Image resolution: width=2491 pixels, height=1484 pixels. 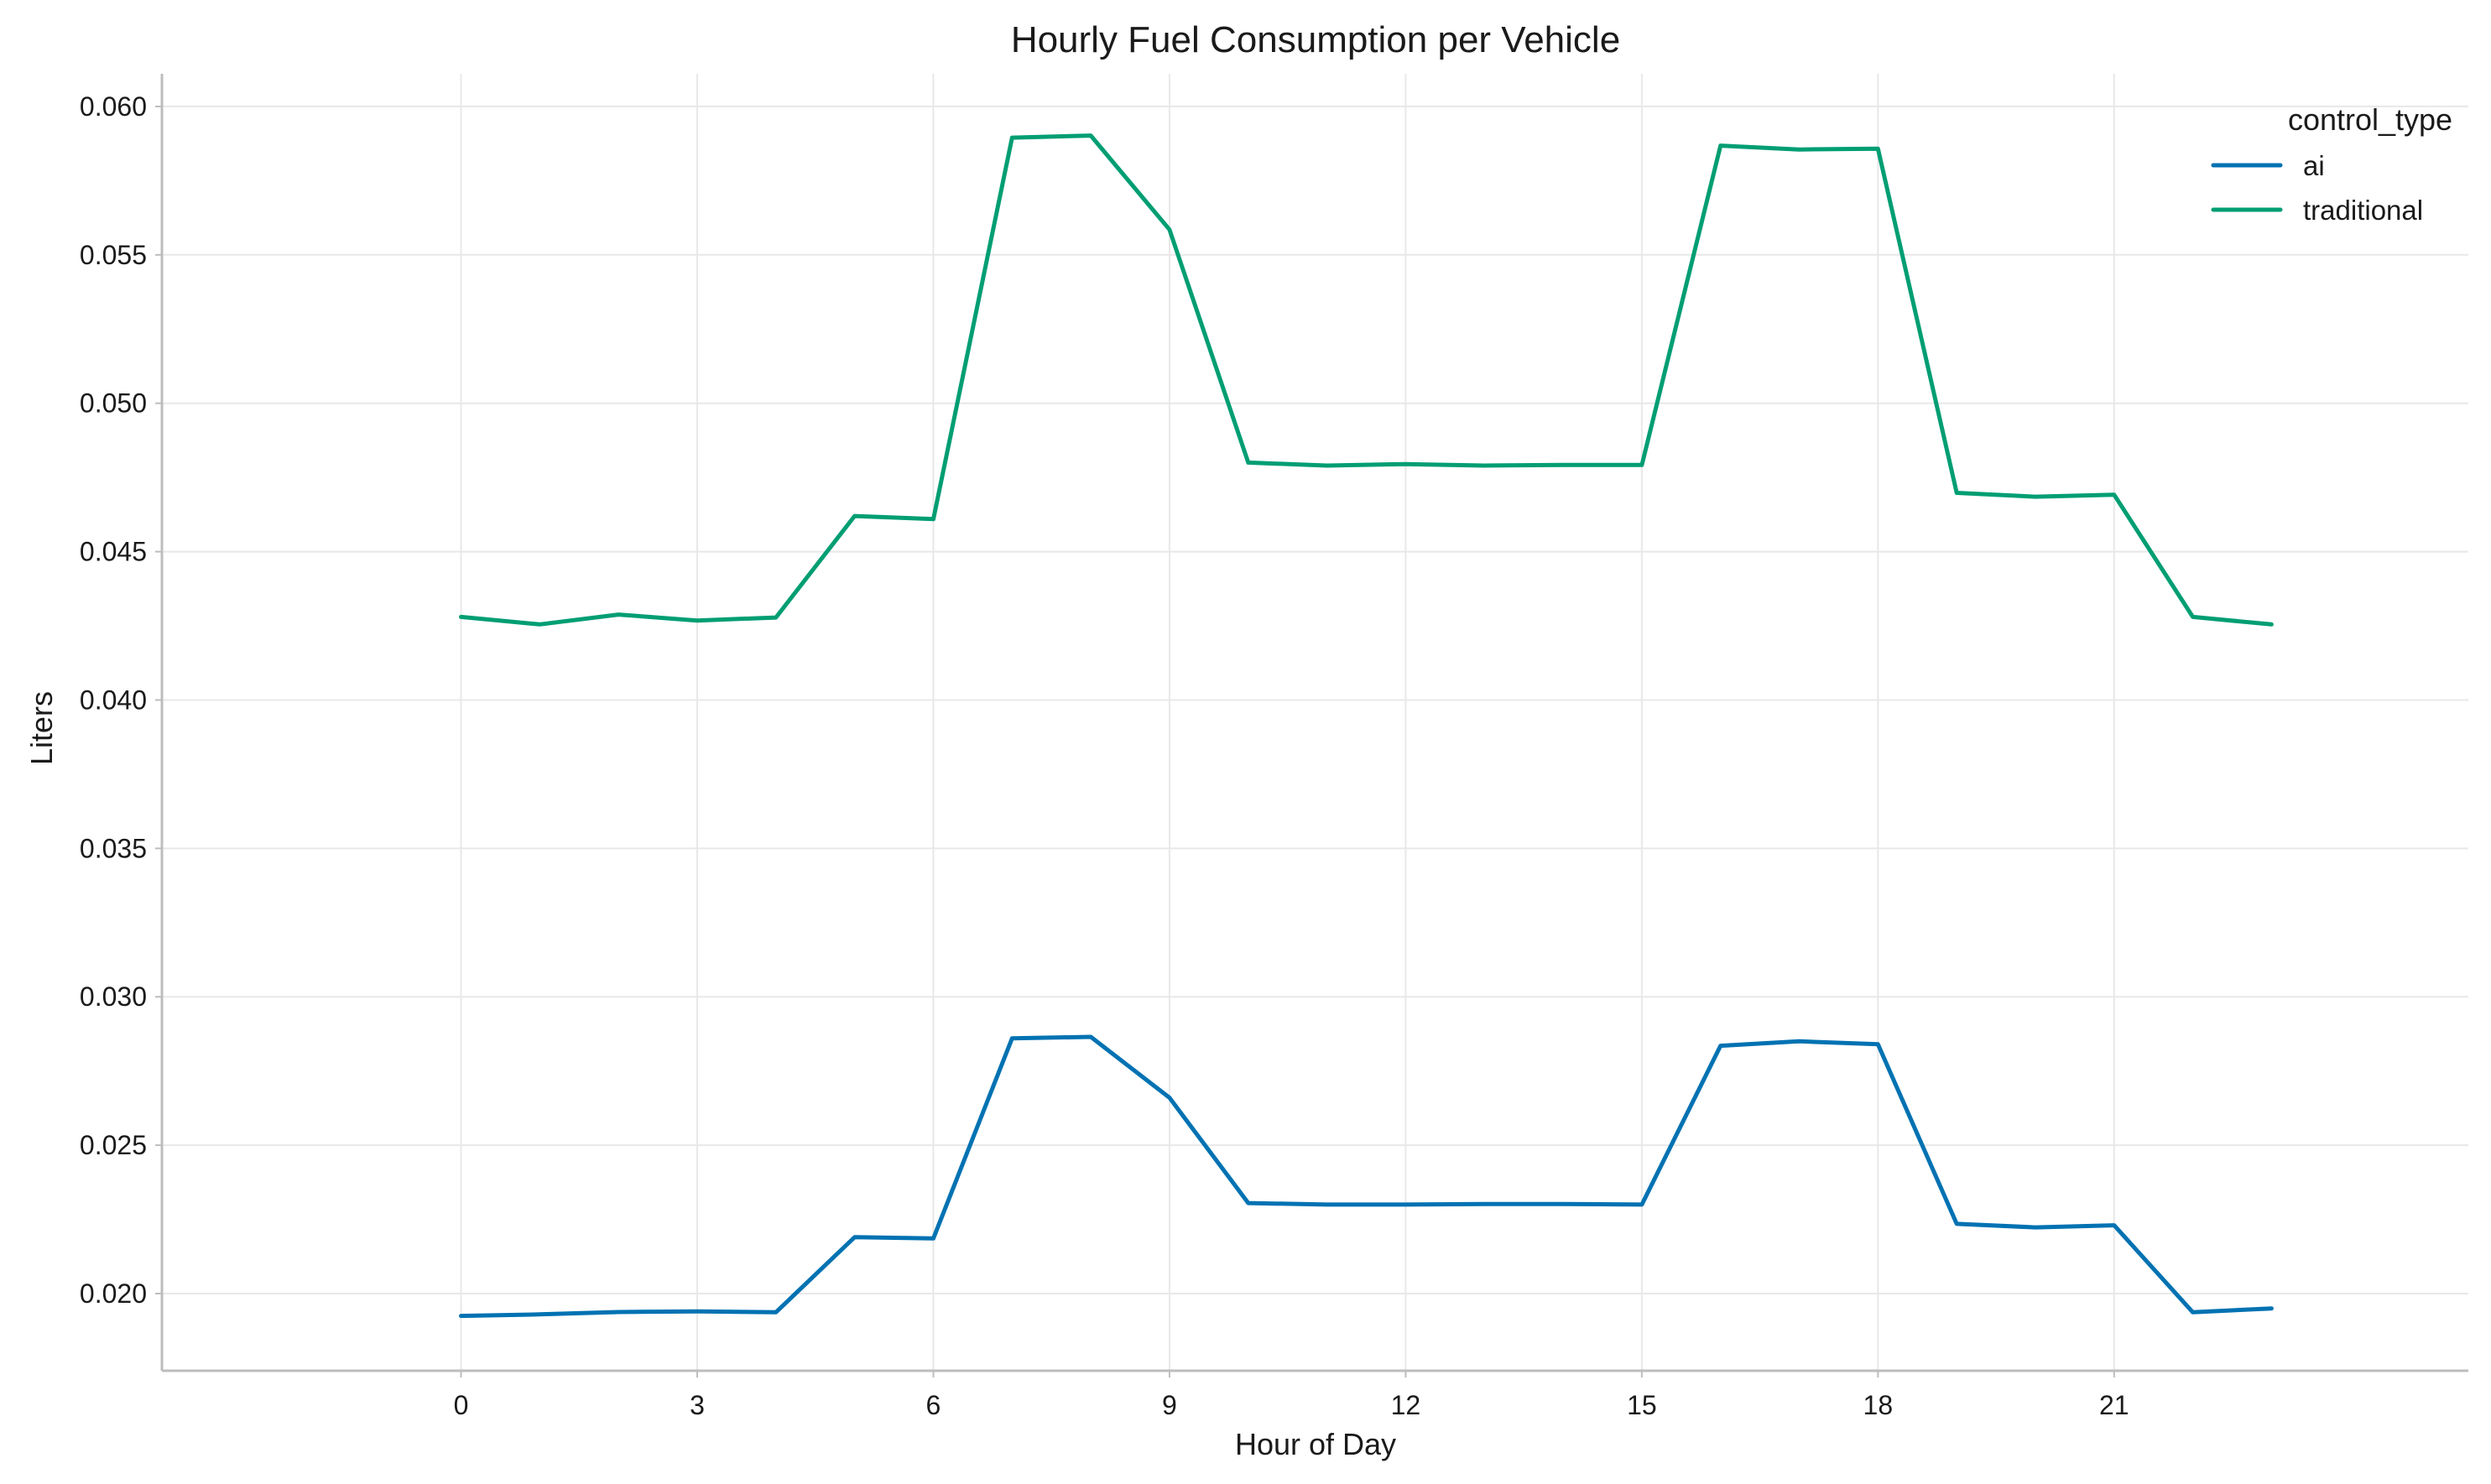 I want to click on series-line-ai, so click(x=1367, y=1176).